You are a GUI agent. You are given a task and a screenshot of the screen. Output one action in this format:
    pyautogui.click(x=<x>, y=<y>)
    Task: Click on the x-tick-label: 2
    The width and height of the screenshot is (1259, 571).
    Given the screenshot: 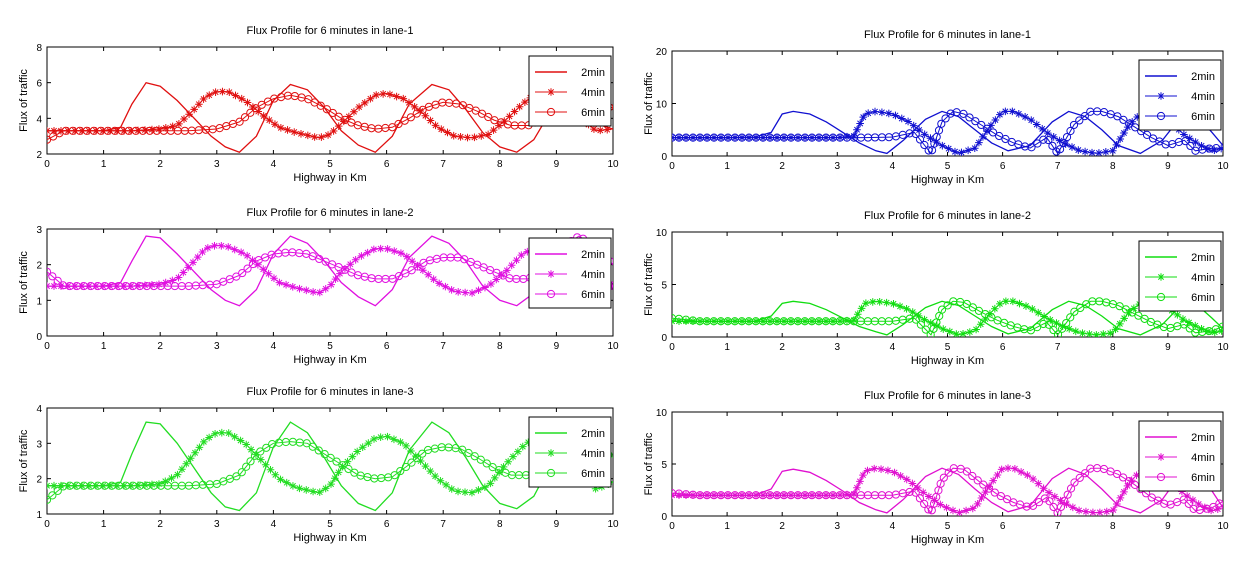 What is the action you would take?
    pyautogui.click(x=160, y=164)
    